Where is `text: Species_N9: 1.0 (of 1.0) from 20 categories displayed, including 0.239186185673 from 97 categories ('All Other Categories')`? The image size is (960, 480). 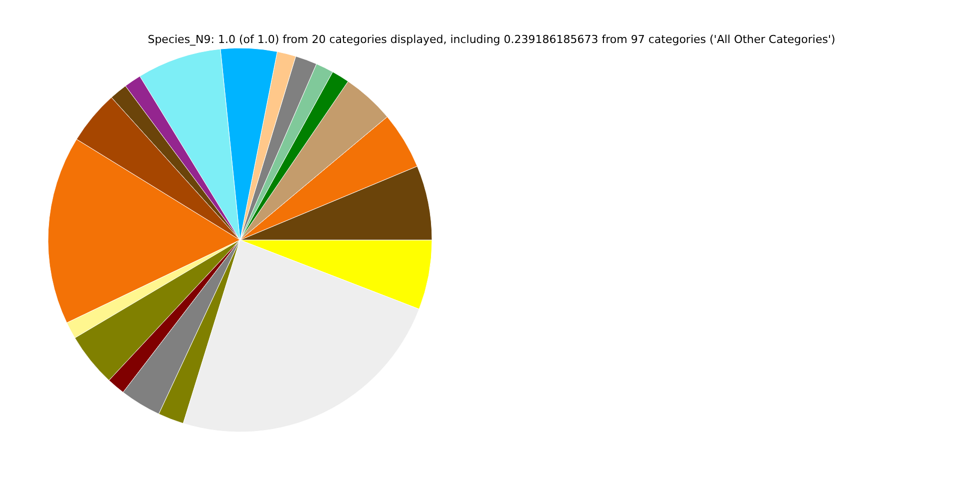 text: Species_N9: 1.0 (of 1.0) from 20 categories displayed, including 0.239186185673 from 97 categories ('All Other Categories') is located at coordinates (492, 39).